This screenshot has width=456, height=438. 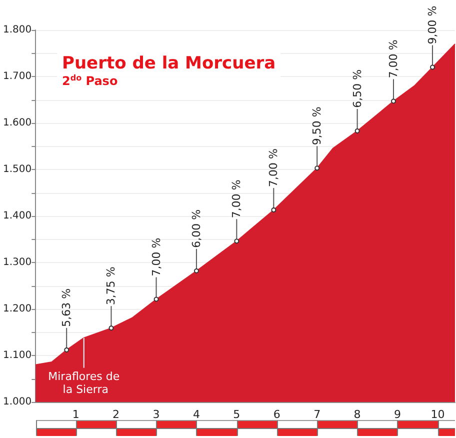 I want to click on x-tick-label: 4, so click(x=196, y=414).